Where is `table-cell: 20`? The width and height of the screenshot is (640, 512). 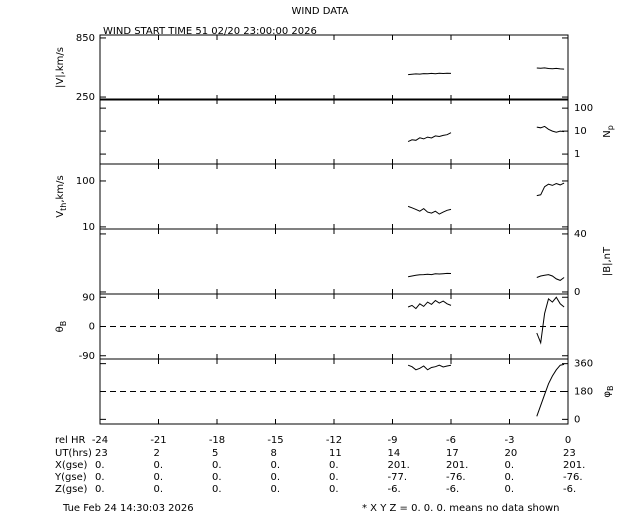
table-cell: 20 is located at coordinates (511, 453).